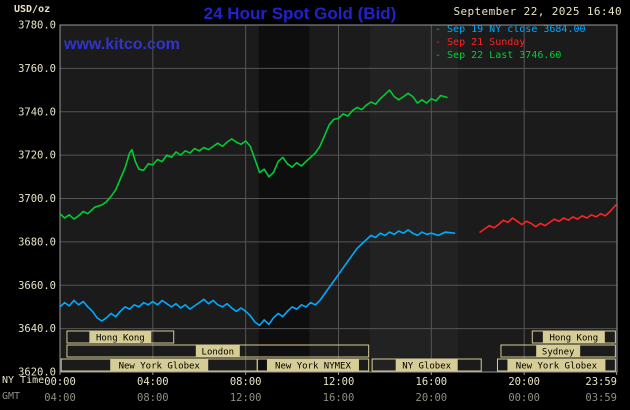  I want to click on gmt-tick: 03:59, so click(601, 398).